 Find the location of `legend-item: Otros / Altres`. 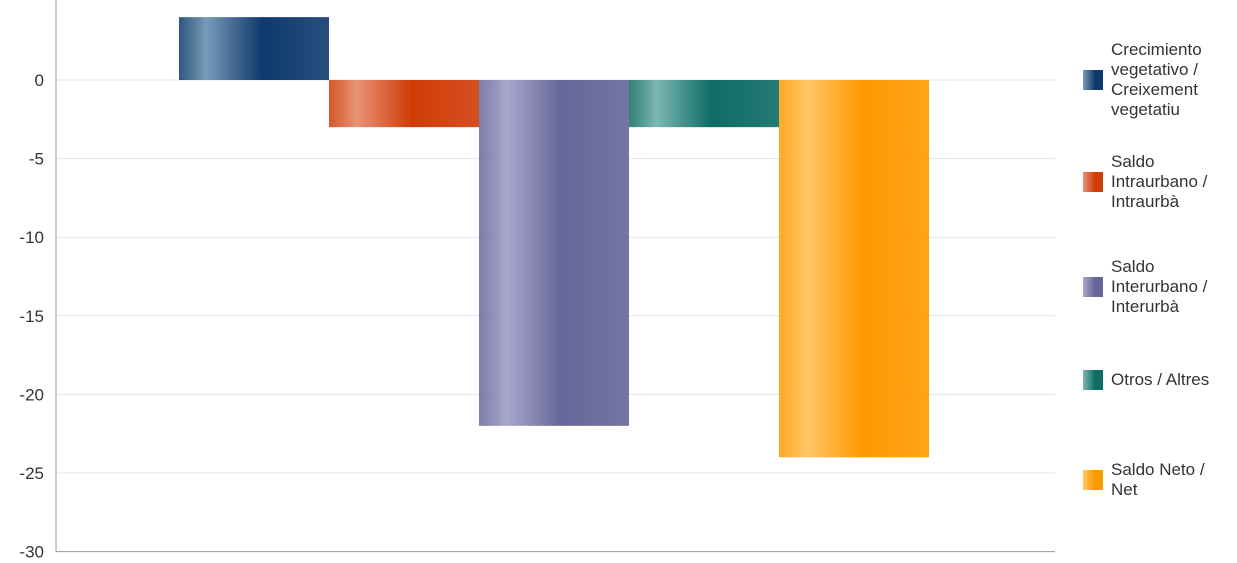

legend-item: Otros / Altres is located at coordinates (1159, 380).